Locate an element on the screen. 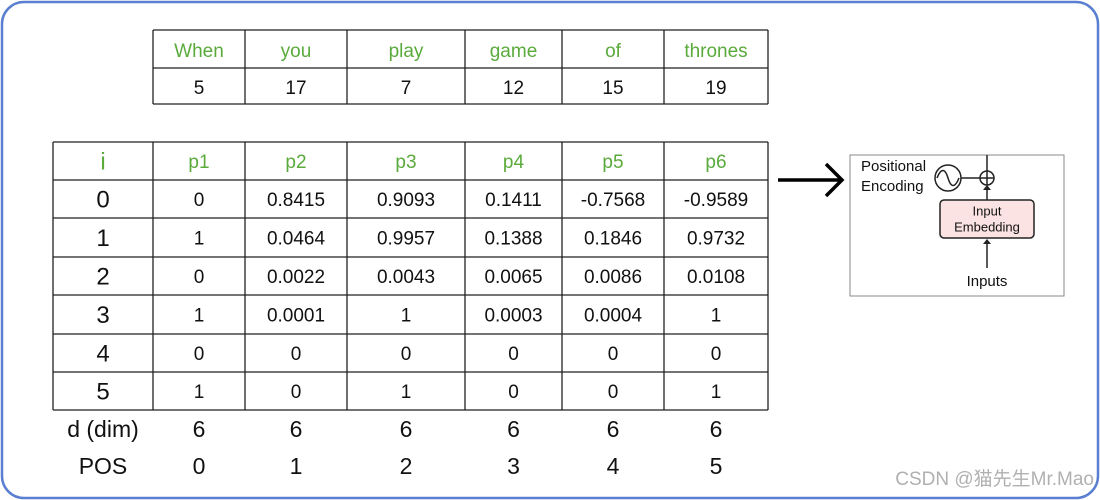  box-label: Embedding is located at coordinates (987, 226).